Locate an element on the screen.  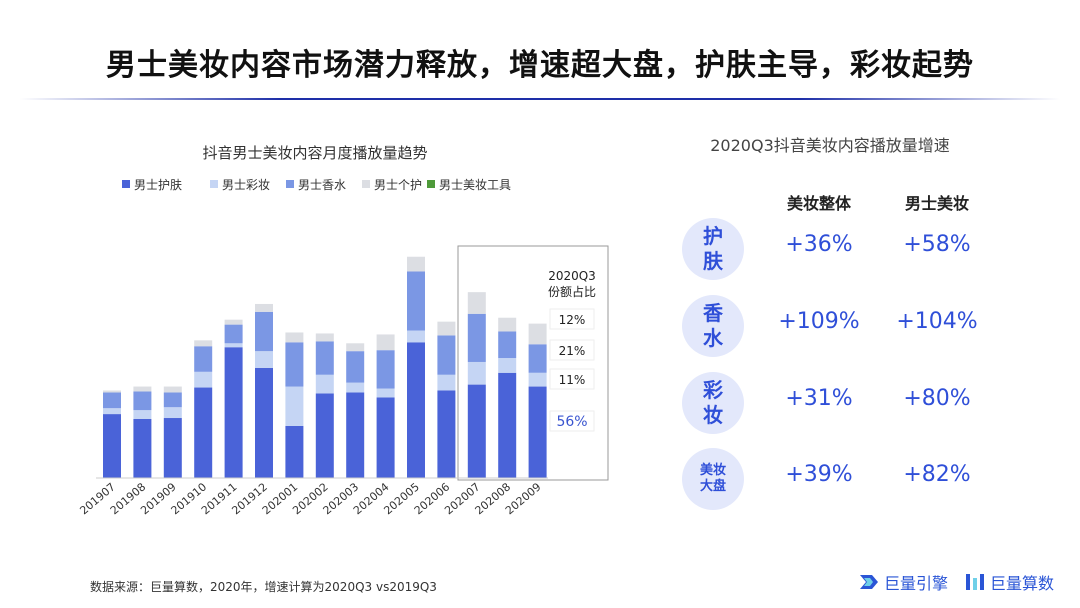
growth-men-value: +58% is located at coordinates (937, 244).